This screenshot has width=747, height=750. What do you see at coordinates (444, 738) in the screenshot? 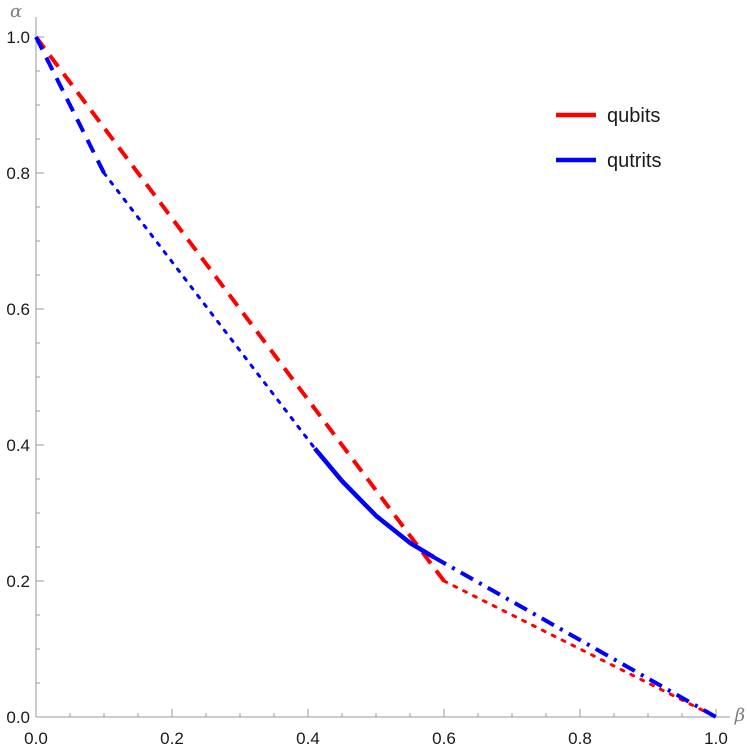
I see `x-tick-label: 0.6` at bounding box center [444, 738].